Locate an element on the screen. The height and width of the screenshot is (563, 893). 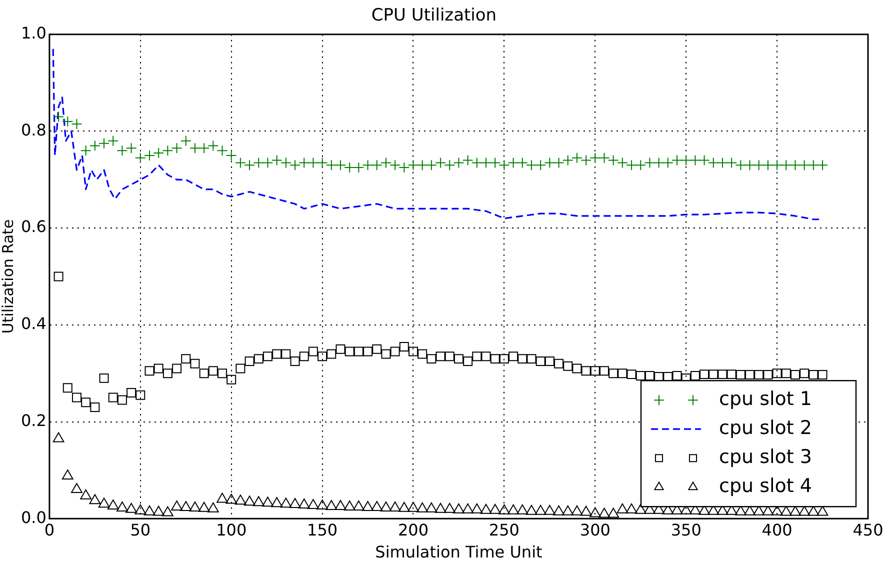
x-tick-label: 400 is located at coordinates (777, 530).